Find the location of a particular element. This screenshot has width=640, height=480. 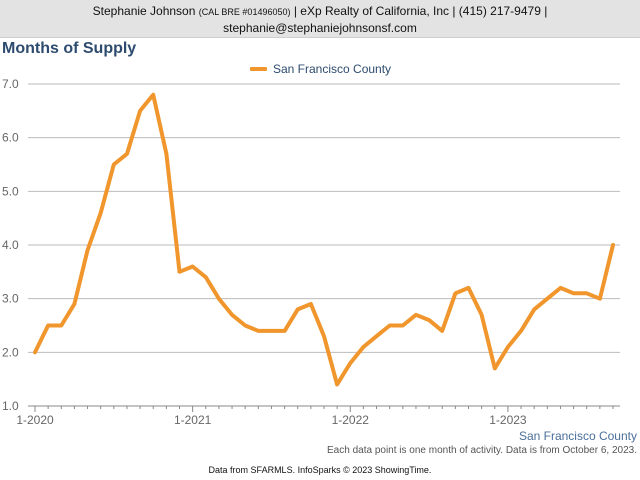

y-tick-label: 4.0 is located at coordinates (10, 245).